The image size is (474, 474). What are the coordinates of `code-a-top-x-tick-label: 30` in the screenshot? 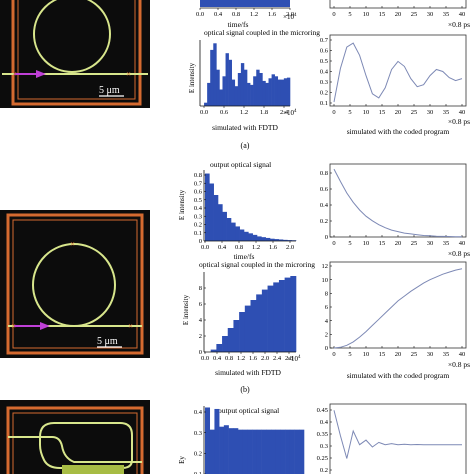 It's located at (430, 14).